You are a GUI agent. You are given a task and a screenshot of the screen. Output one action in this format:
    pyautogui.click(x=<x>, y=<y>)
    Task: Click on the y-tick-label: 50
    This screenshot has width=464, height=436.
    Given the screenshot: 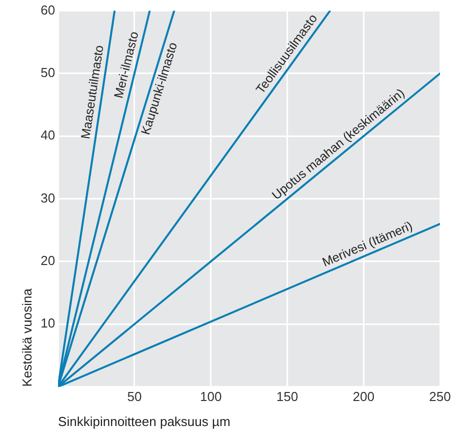 What is the action you would take?
    pyautogui.click(x=48, y=72)
    